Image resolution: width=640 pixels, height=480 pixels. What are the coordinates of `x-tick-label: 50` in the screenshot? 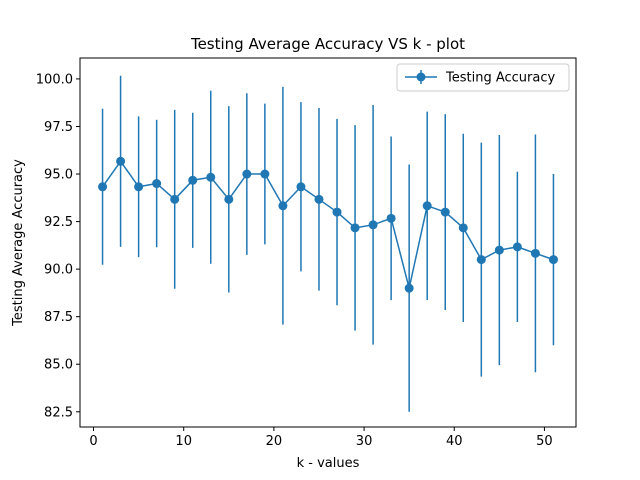 It's located at (544, 441).